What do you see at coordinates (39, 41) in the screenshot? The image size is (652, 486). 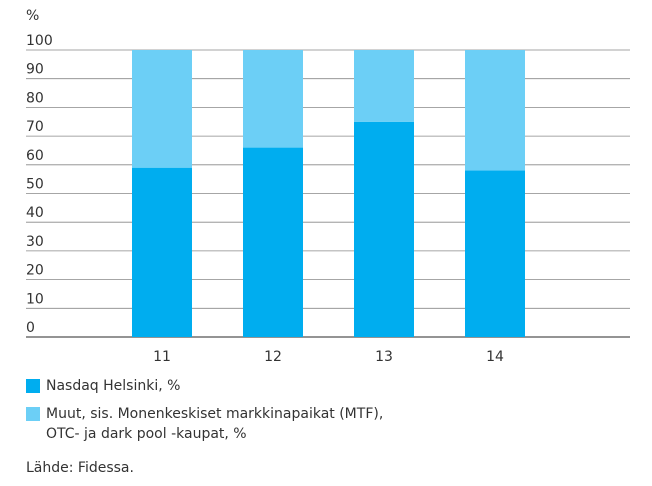 I see `y-tick-label: 100` at bounding box center [39, 41].